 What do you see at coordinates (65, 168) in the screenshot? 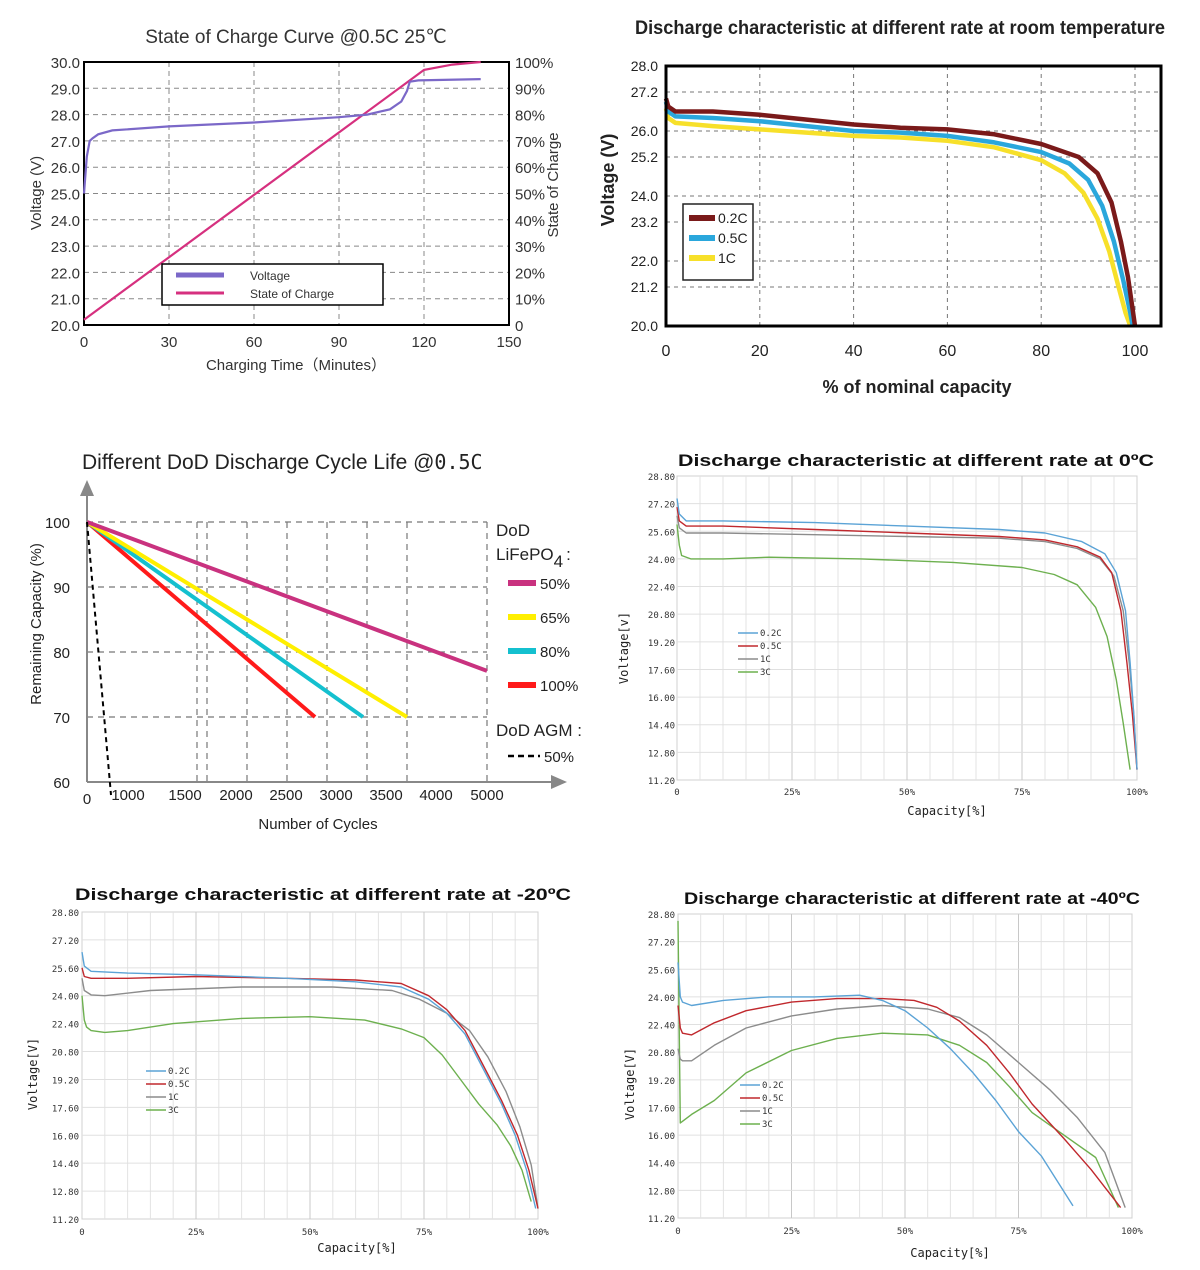
I see `soc-ytick-label: 26.0` at bounding box center [65, 168].